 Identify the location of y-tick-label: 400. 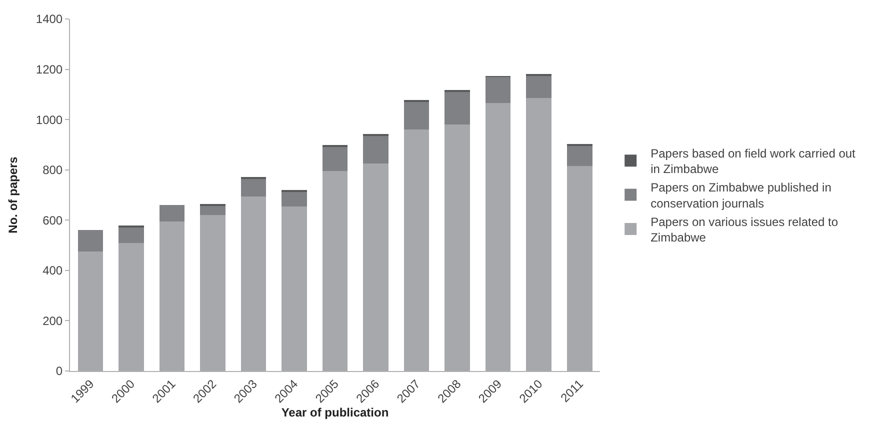
(52, 271).